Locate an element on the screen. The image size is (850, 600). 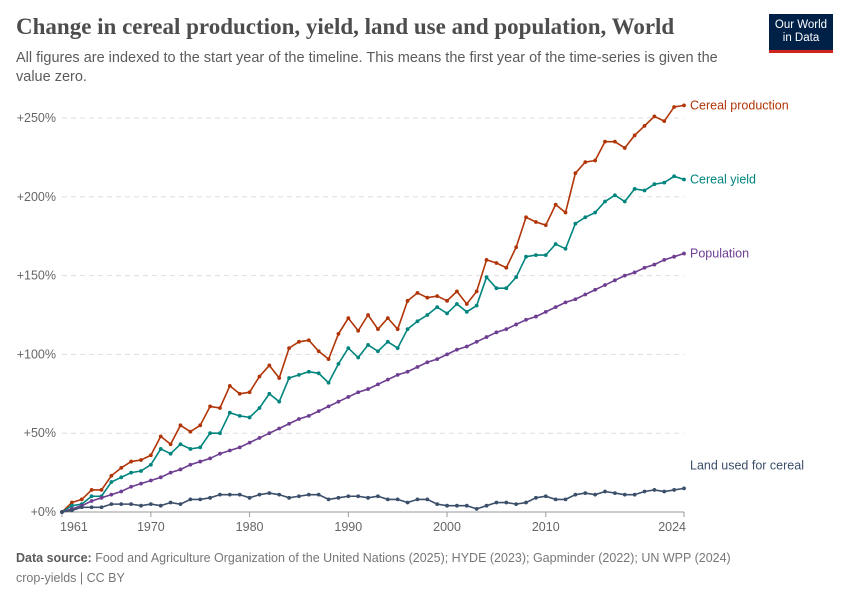
y-tick-label: +0% is located at coordinates (43, 512).